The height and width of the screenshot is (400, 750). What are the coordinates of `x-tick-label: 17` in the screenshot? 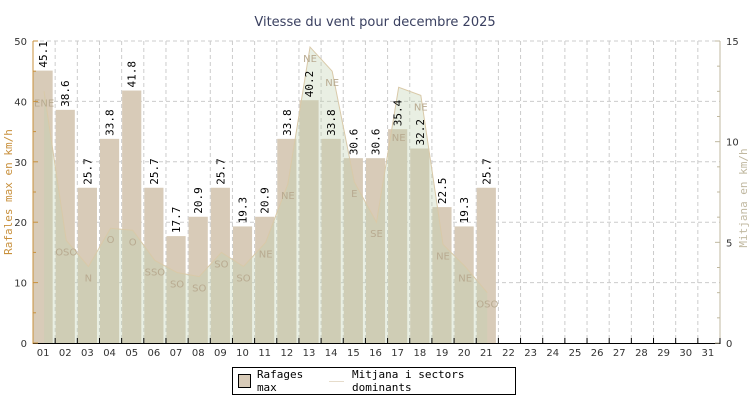 It's located at (397, 353).